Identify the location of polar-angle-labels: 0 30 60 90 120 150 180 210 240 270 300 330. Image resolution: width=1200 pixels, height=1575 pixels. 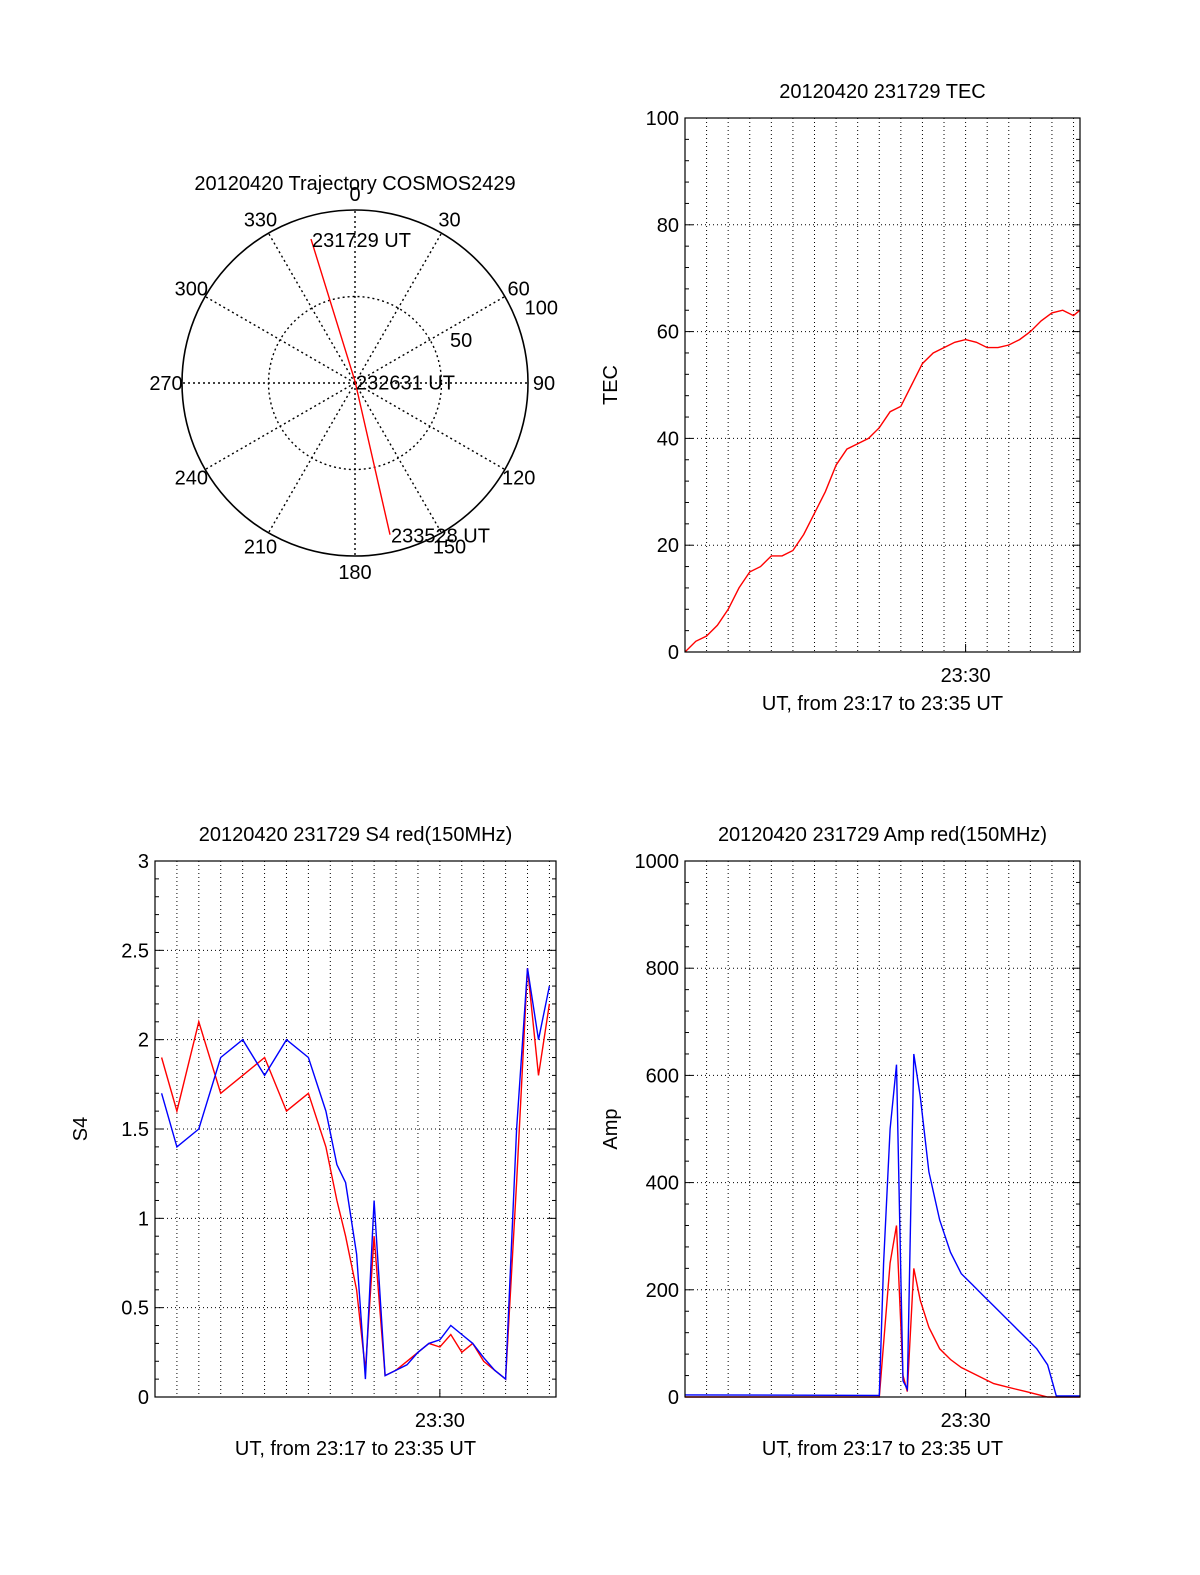
(352, 384).